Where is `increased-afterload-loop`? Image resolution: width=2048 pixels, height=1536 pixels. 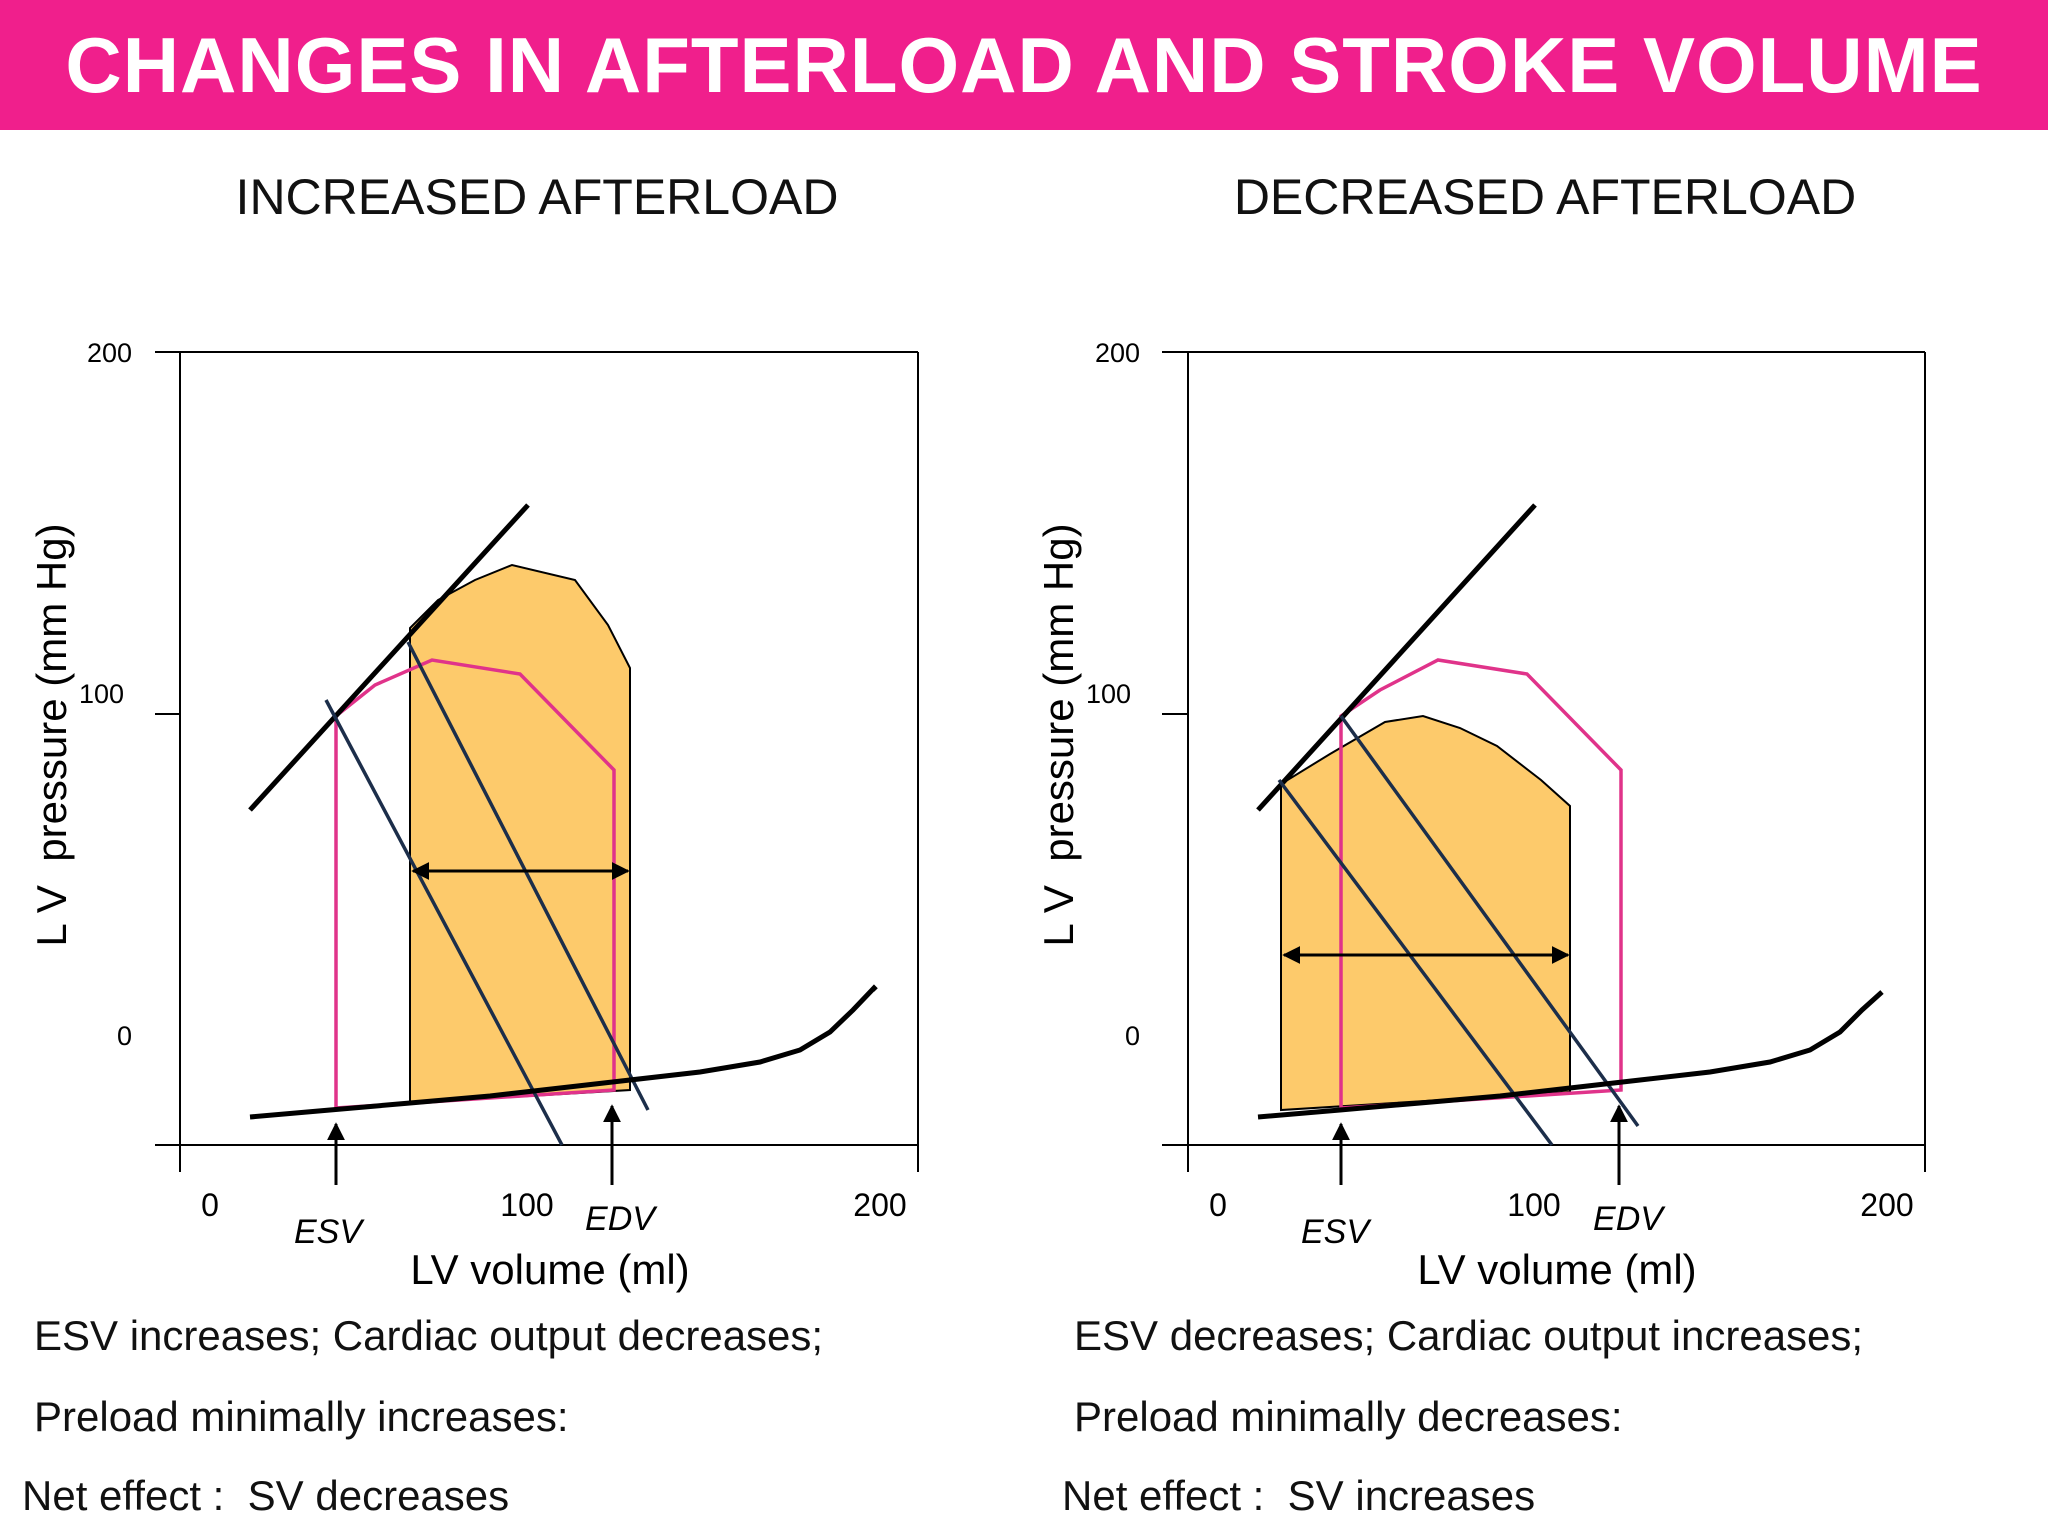
increased-afterload-loop is located at coordinates (520, 834).